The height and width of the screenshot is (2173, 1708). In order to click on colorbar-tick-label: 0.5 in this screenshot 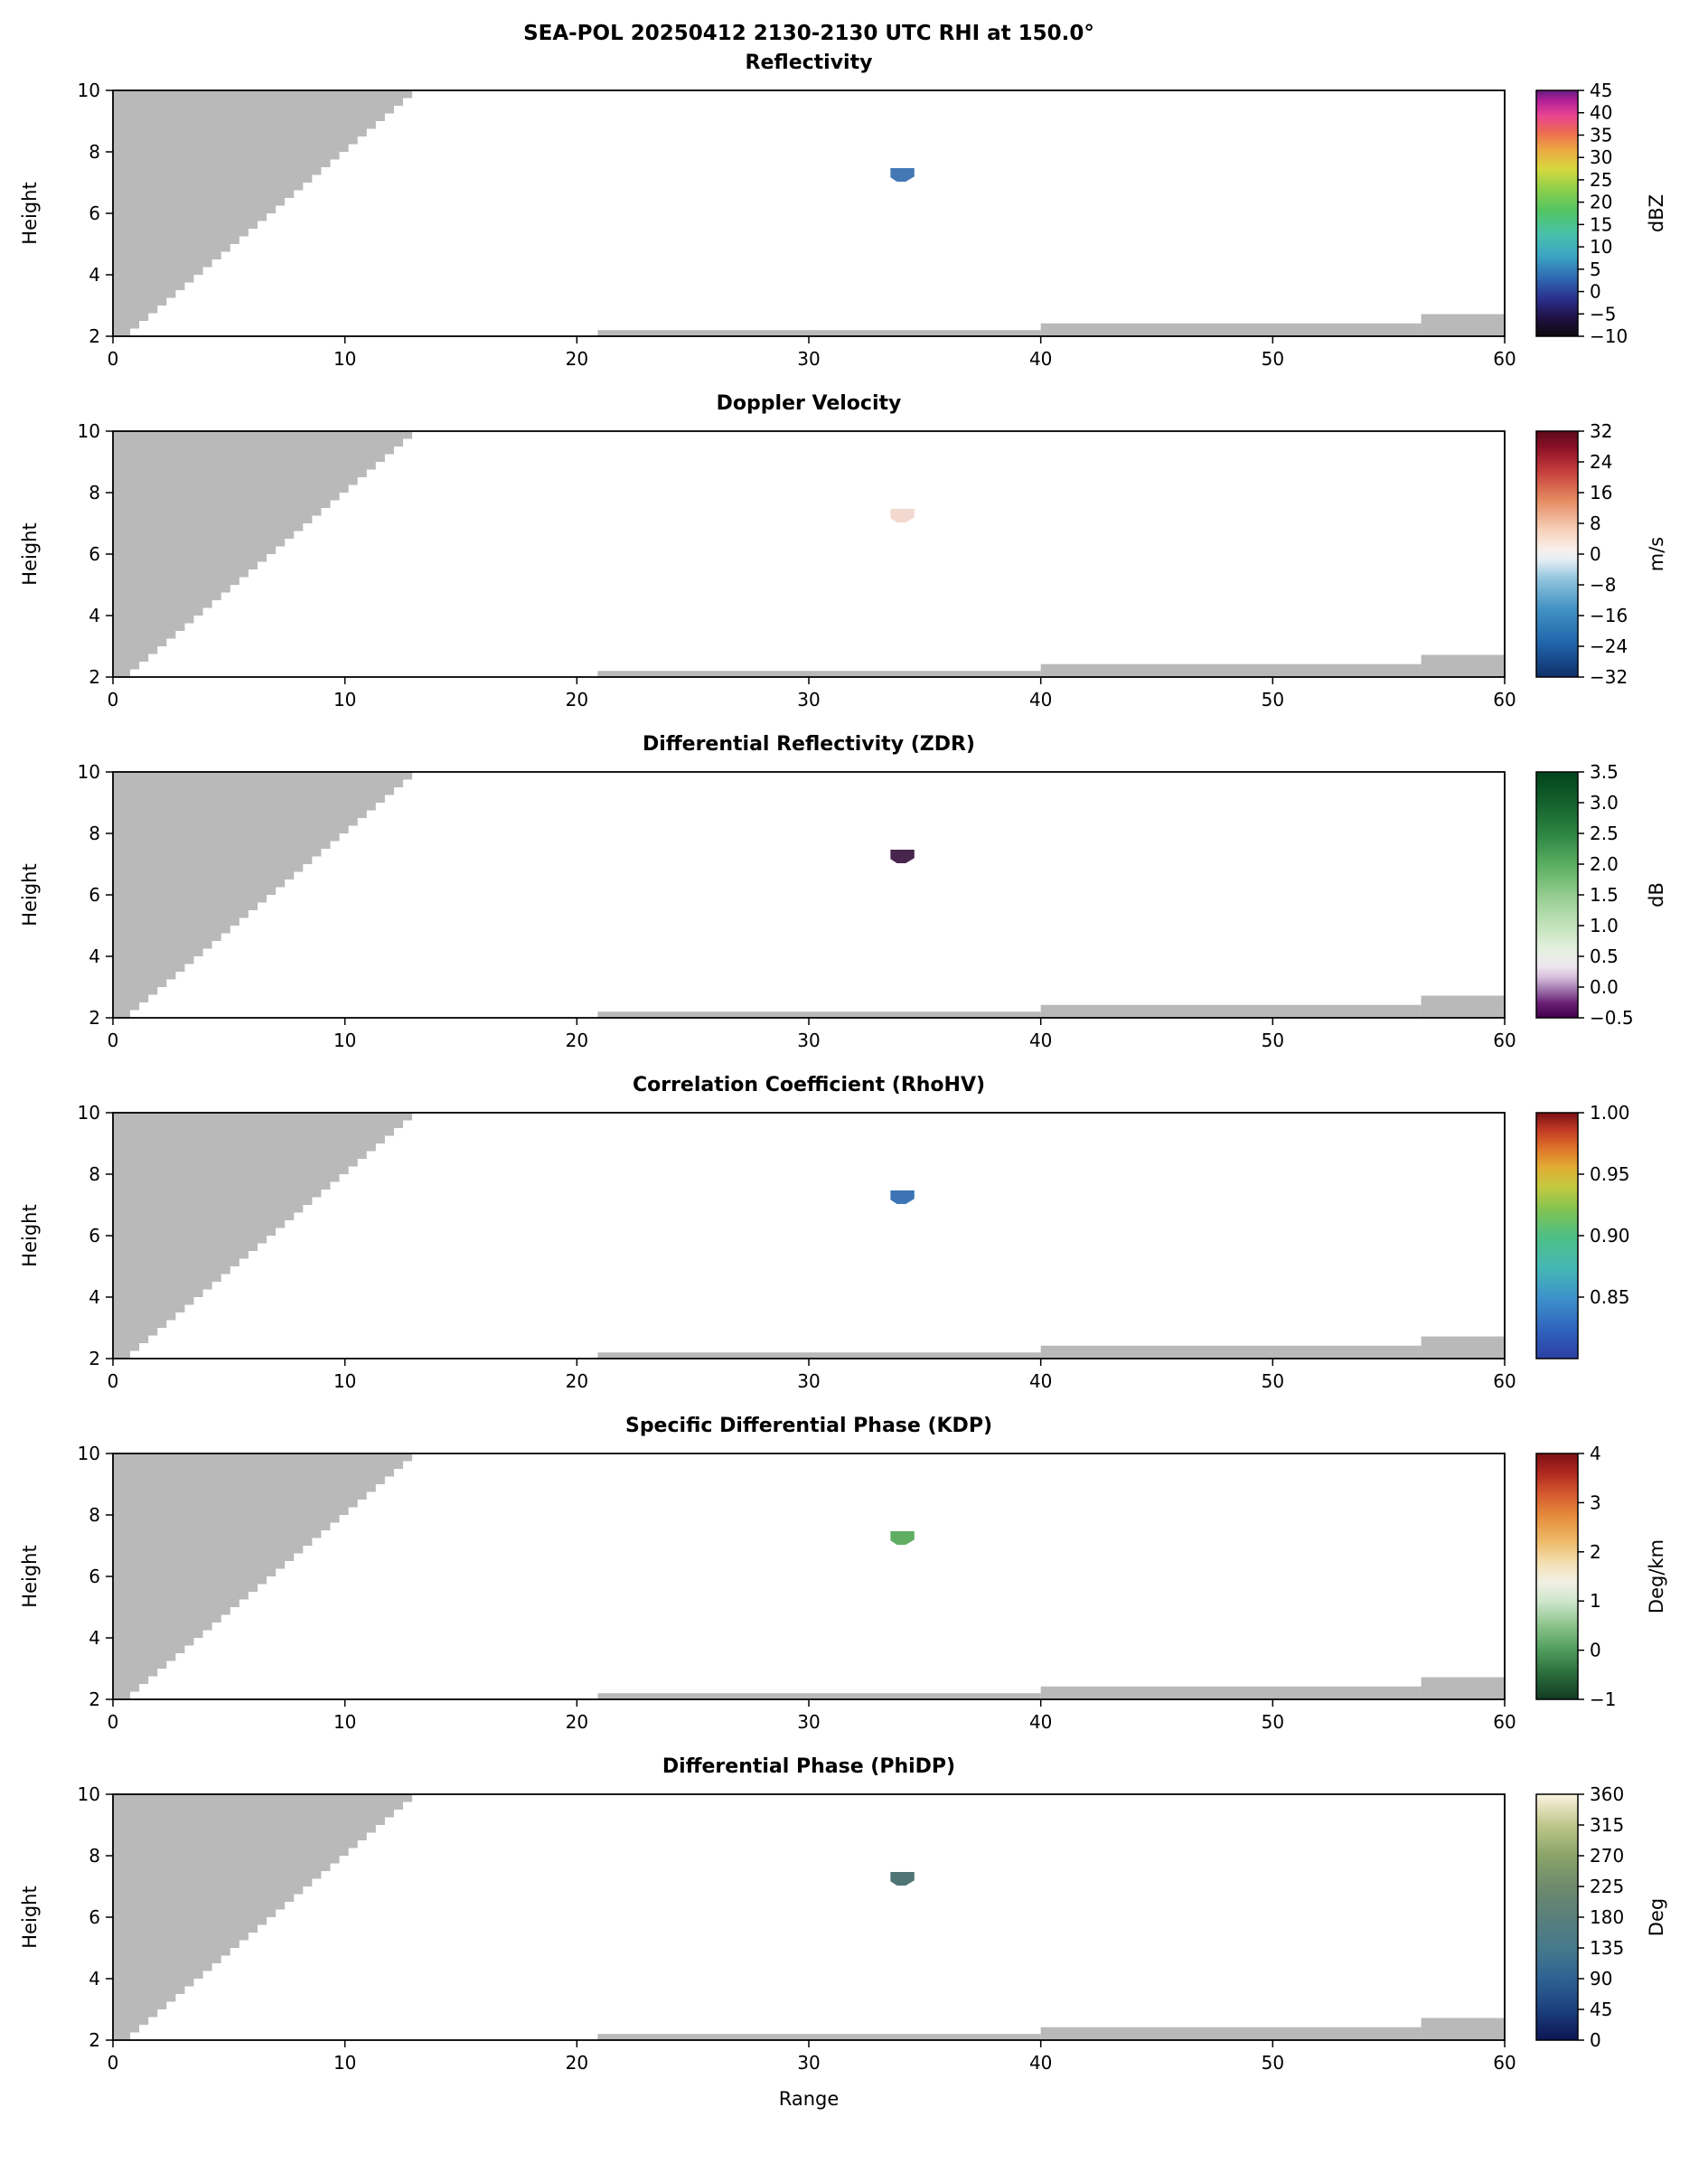, I will do `click(1604, 956)`.